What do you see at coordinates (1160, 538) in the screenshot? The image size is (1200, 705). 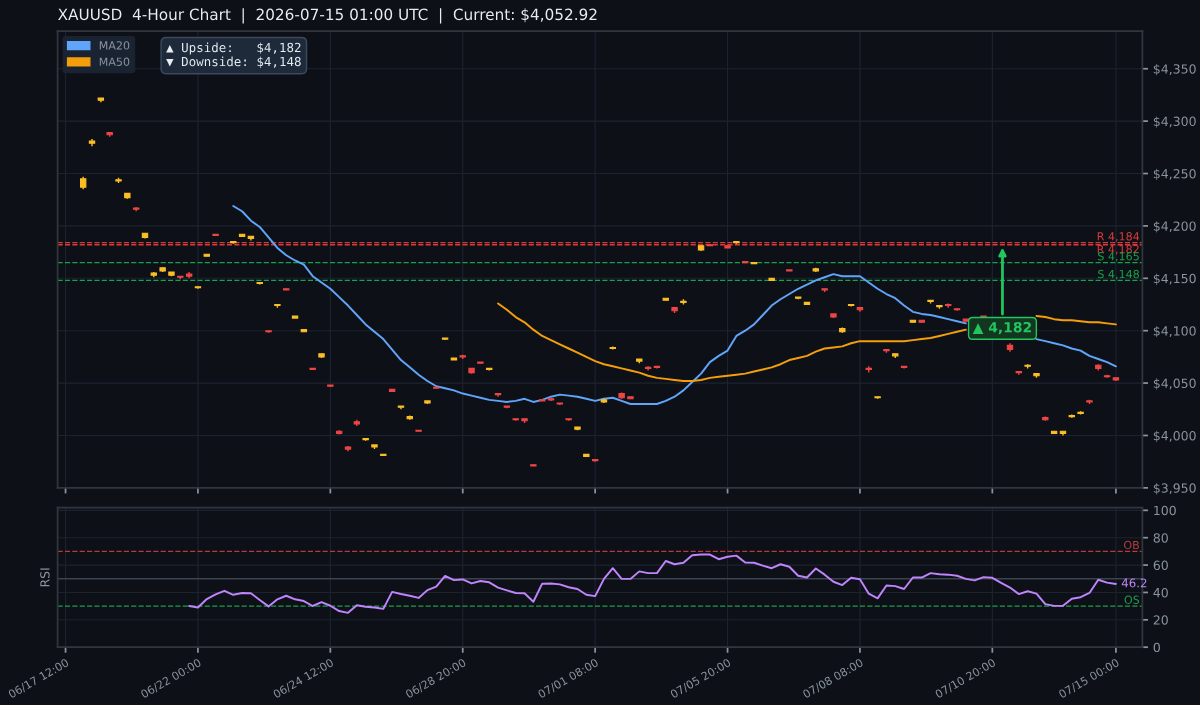 I see `y-tick-label: 80` at bounding box center [1160, 538].